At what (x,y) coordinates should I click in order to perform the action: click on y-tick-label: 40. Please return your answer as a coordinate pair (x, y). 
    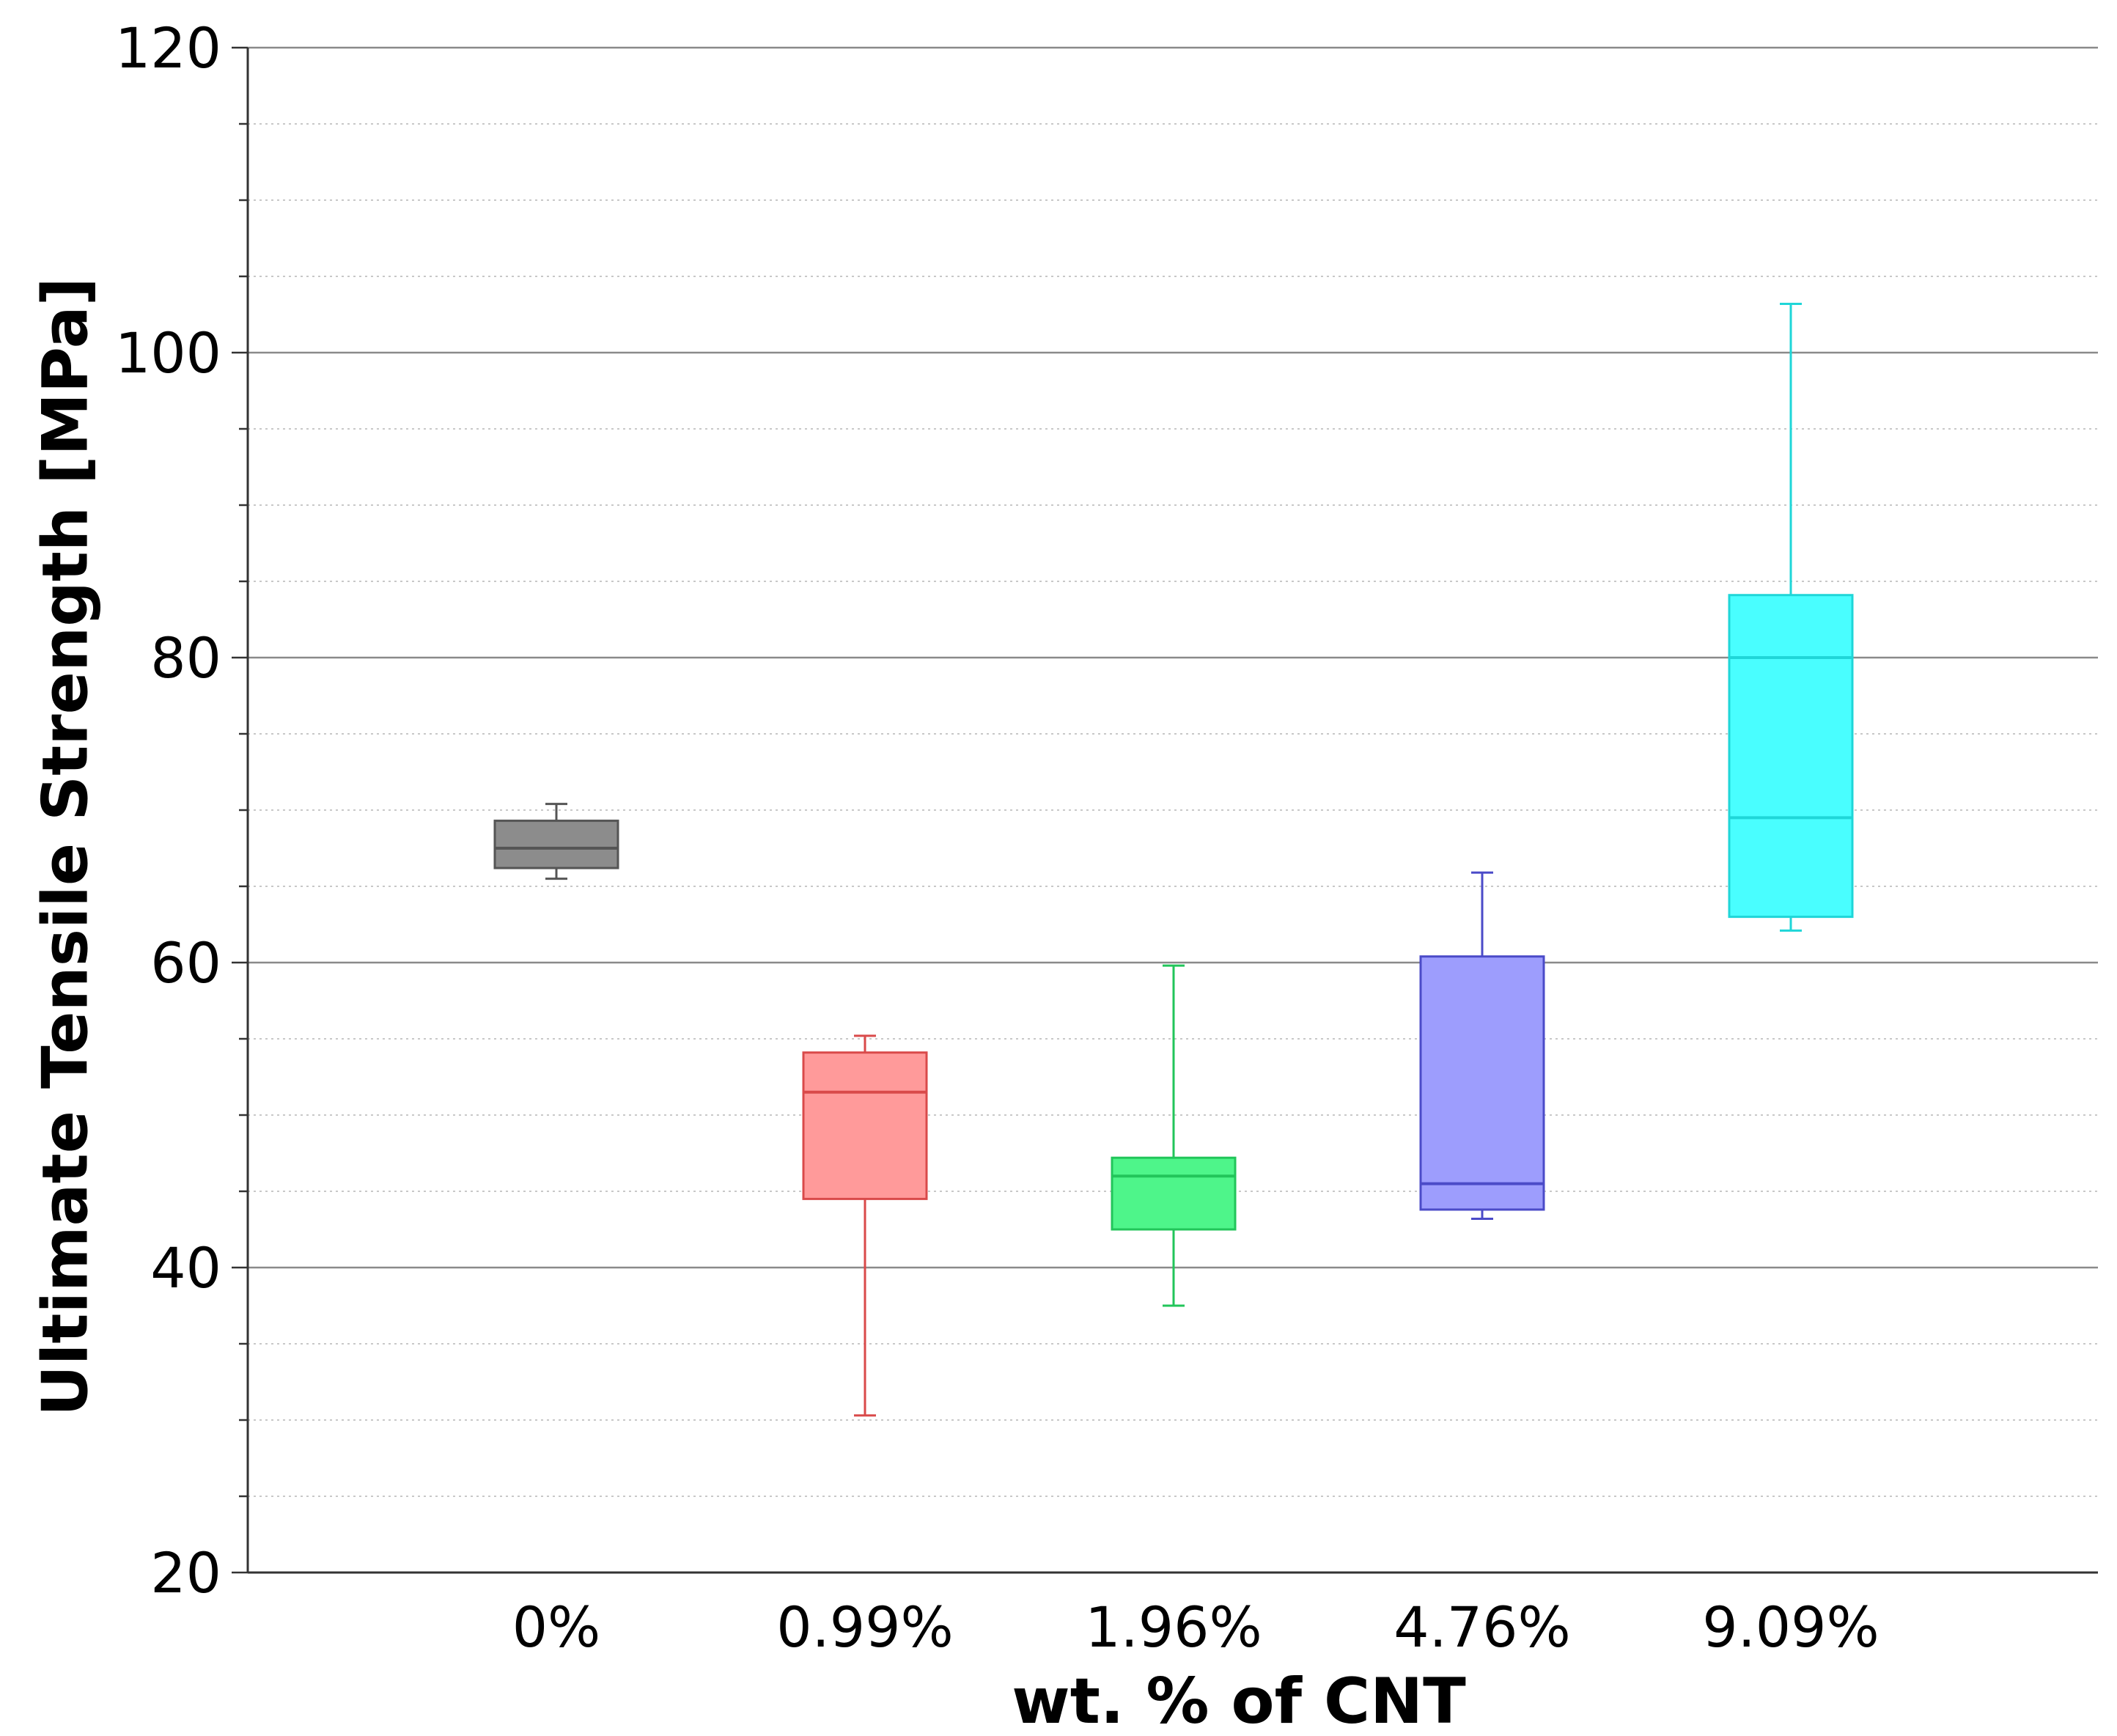
    Looking at the image, I should click on (185, 1268).